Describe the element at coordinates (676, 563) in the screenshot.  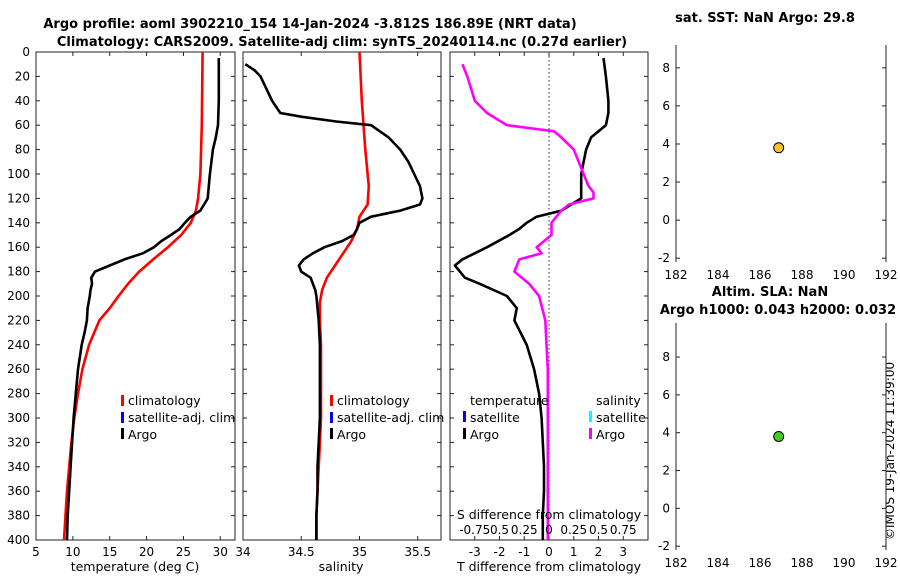
I see `x-tick-label: 182` at that location.